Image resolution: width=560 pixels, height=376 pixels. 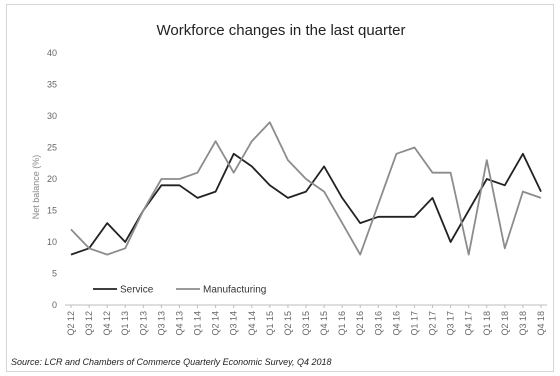 What do you see at coordinates (161, 323) in the screenshot?
I see `x-tick-label: Q3 13` at bounding box center [161, 323].